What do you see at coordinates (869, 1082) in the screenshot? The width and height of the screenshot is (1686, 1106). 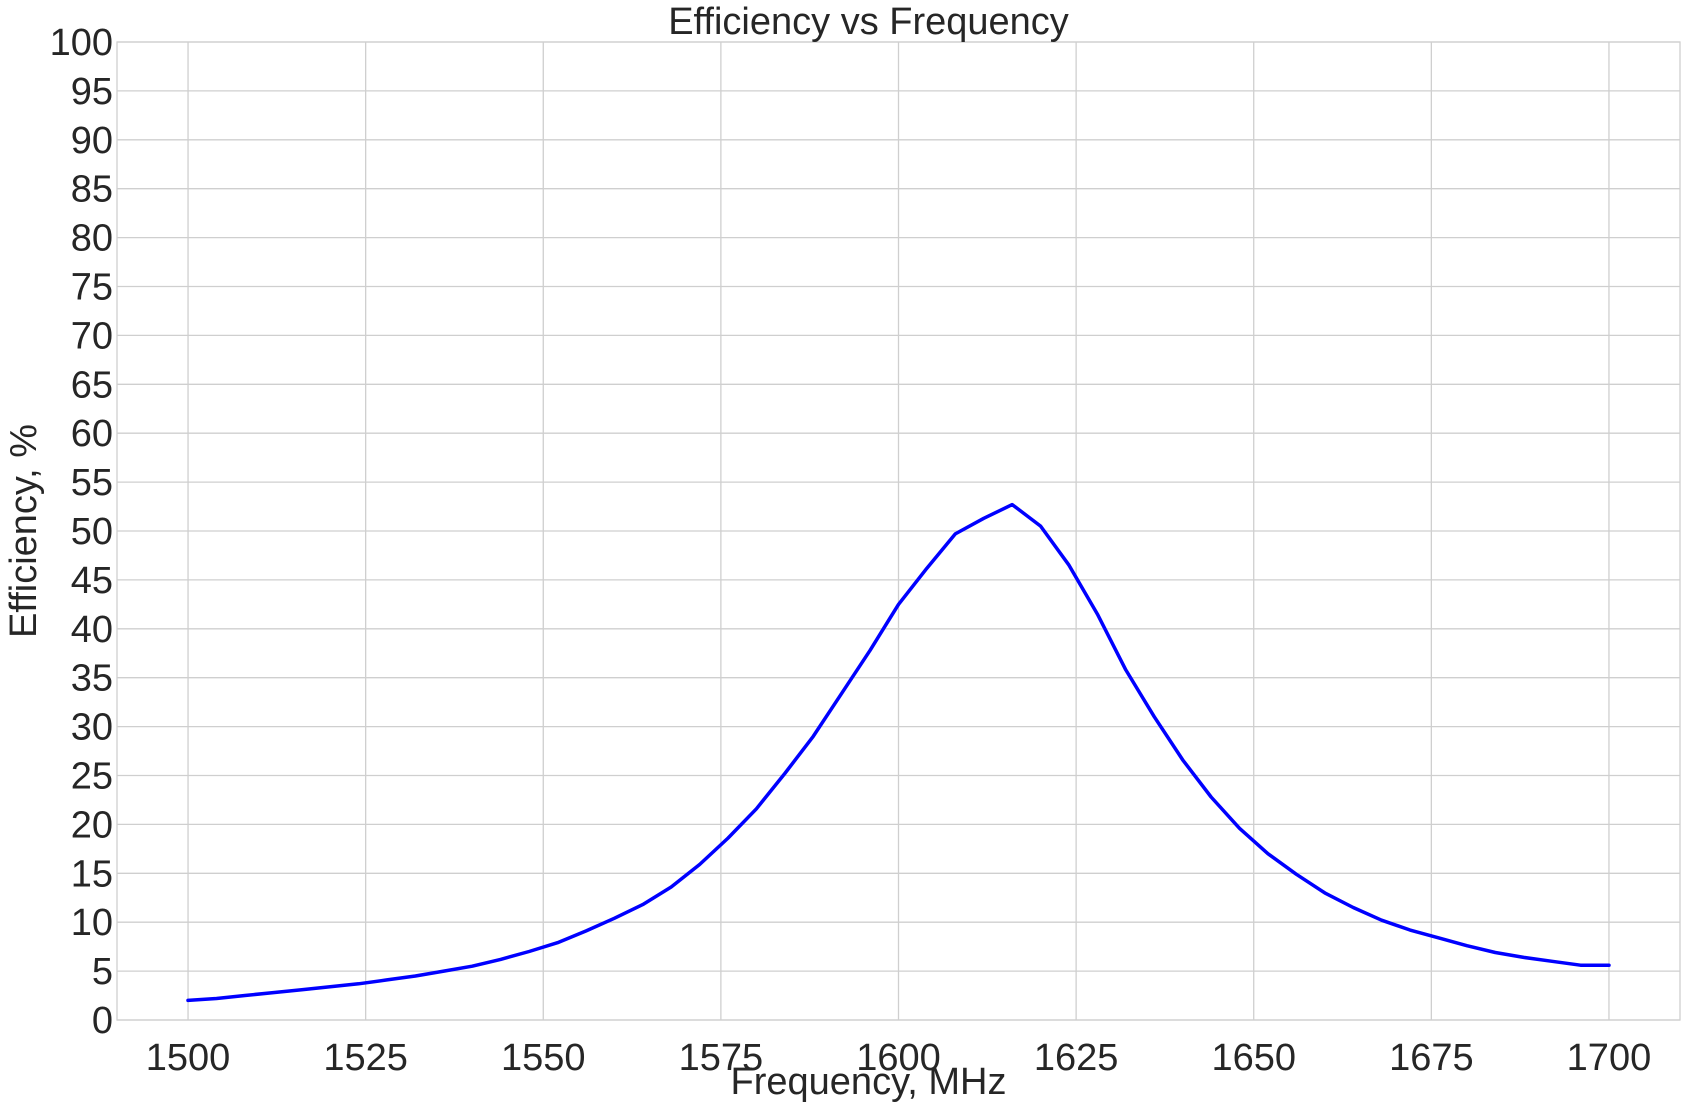 I see `x-axis-label: Frequency, MHz` at bounding box center [869, 1082].